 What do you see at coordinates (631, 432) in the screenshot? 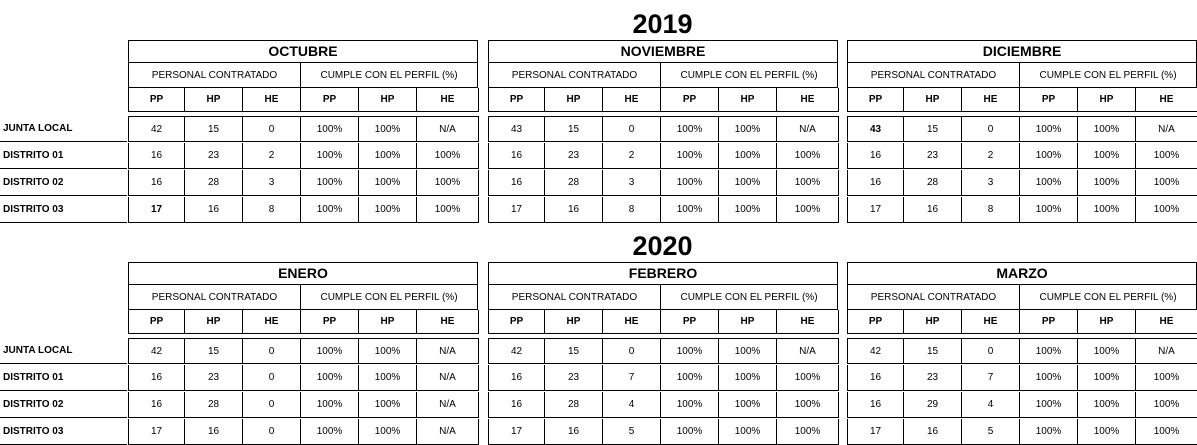
I see `data-cell: 5` at bounding box center [631, 432].